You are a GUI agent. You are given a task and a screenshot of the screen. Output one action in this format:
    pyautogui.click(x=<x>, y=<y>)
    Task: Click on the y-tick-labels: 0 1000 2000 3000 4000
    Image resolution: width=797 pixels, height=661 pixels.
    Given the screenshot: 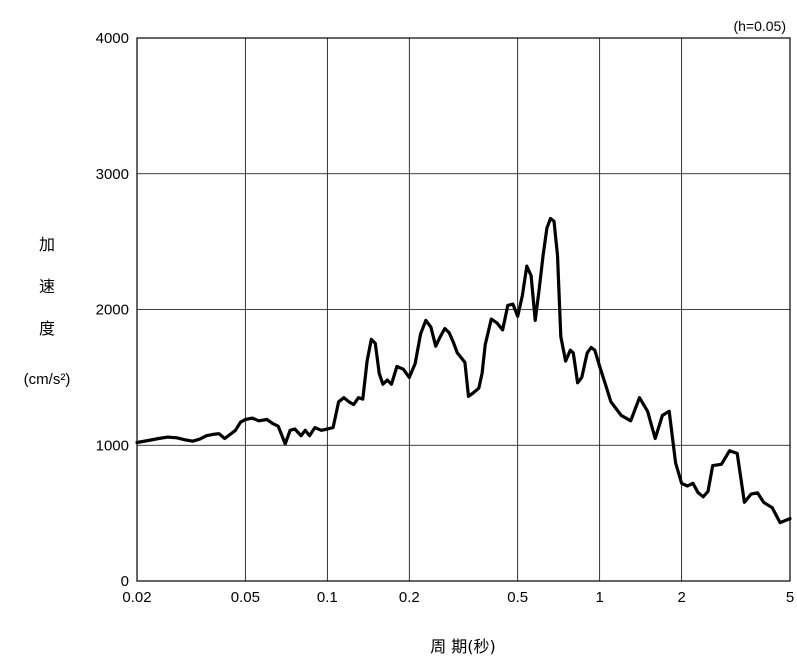 What is the action you would take?
    pyautogui.click(x=112, y=310)
    